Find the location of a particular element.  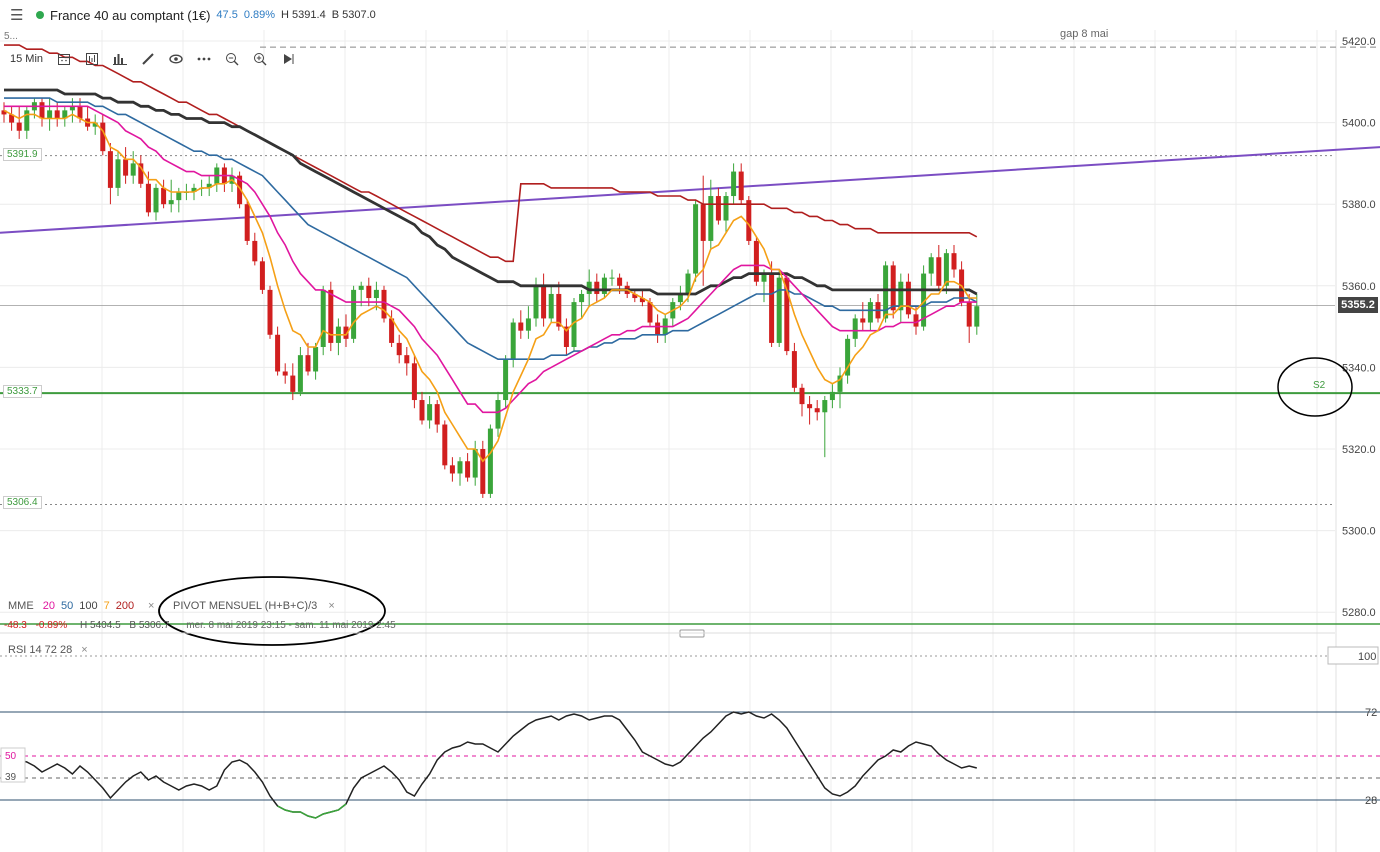

pivot-label: PIVOT MENSUEL (H+B+C)/3 is located at coordinates (245, 606).